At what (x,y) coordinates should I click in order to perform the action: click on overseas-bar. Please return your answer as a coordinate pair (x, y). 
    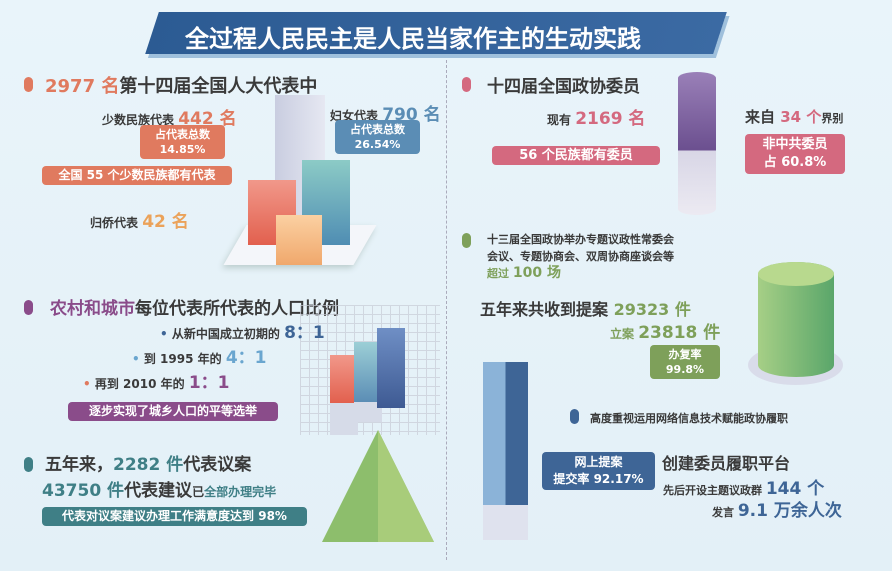
    Looking at the image, I should click on (299, 240).